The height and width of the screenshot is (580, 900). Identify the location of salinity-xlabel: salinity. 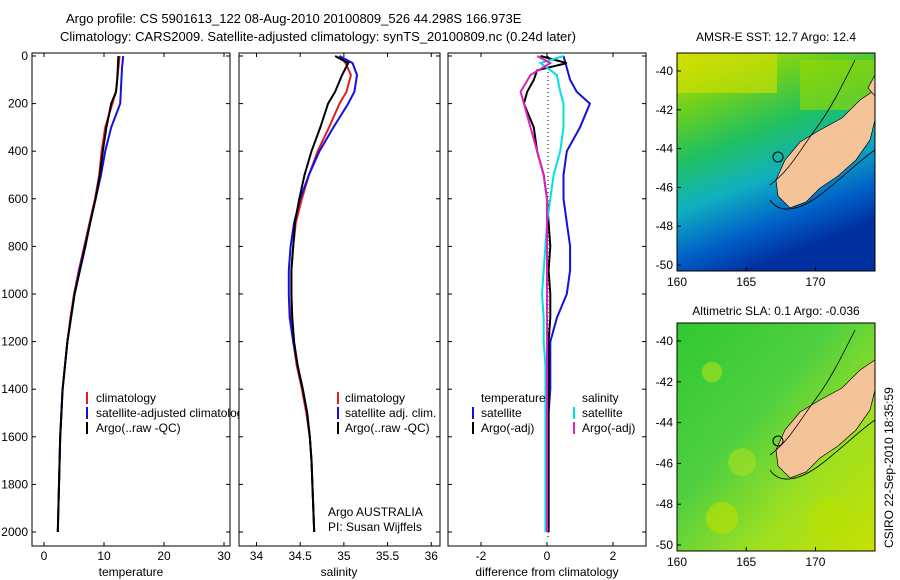
(339, 572).